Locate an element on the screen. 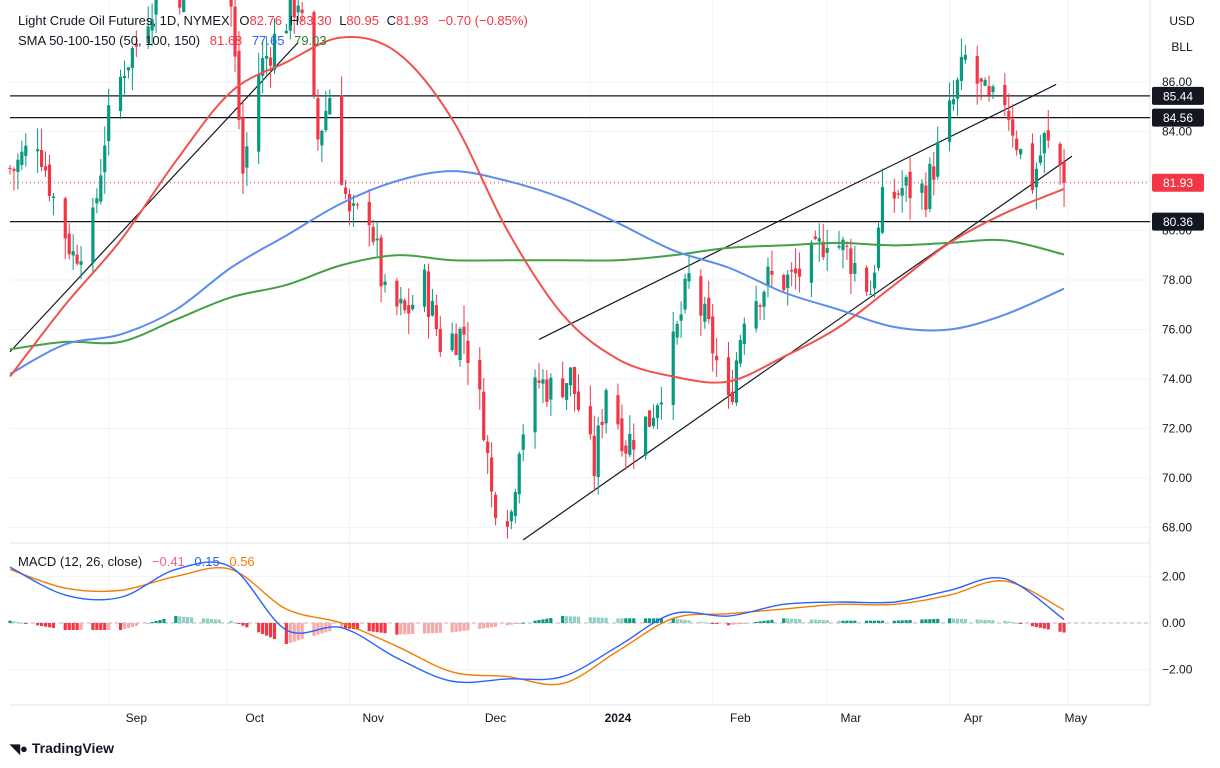  sma-label: SMA 50-100-150 (50, 100, 150) is located at coordinates (109, 40).